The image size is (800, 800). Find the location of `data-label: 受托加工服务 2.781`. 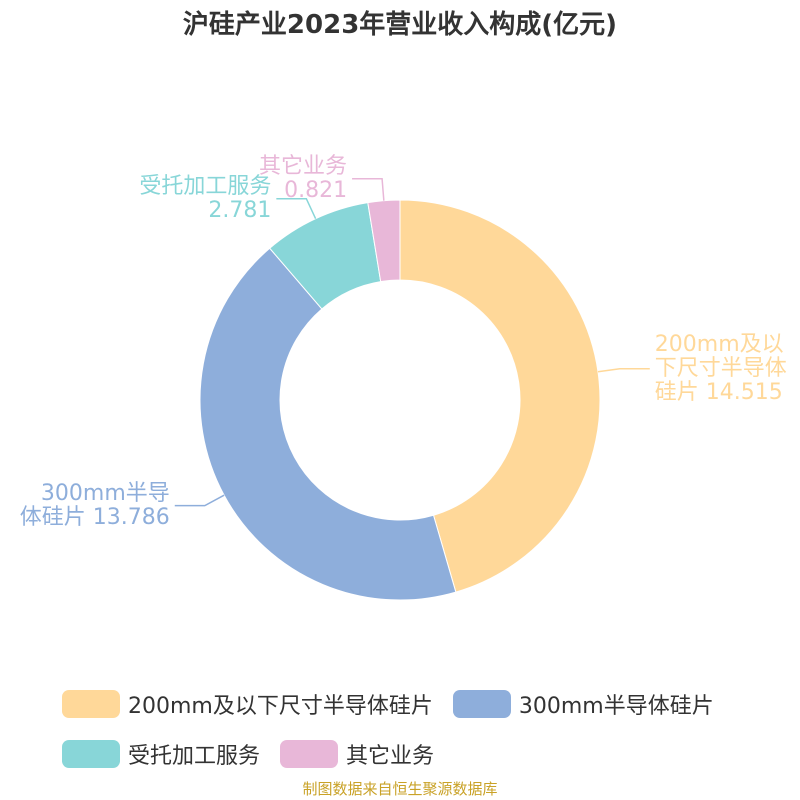

data-label: 受托加工服务 2.781 is located at coordinates (196, 198).